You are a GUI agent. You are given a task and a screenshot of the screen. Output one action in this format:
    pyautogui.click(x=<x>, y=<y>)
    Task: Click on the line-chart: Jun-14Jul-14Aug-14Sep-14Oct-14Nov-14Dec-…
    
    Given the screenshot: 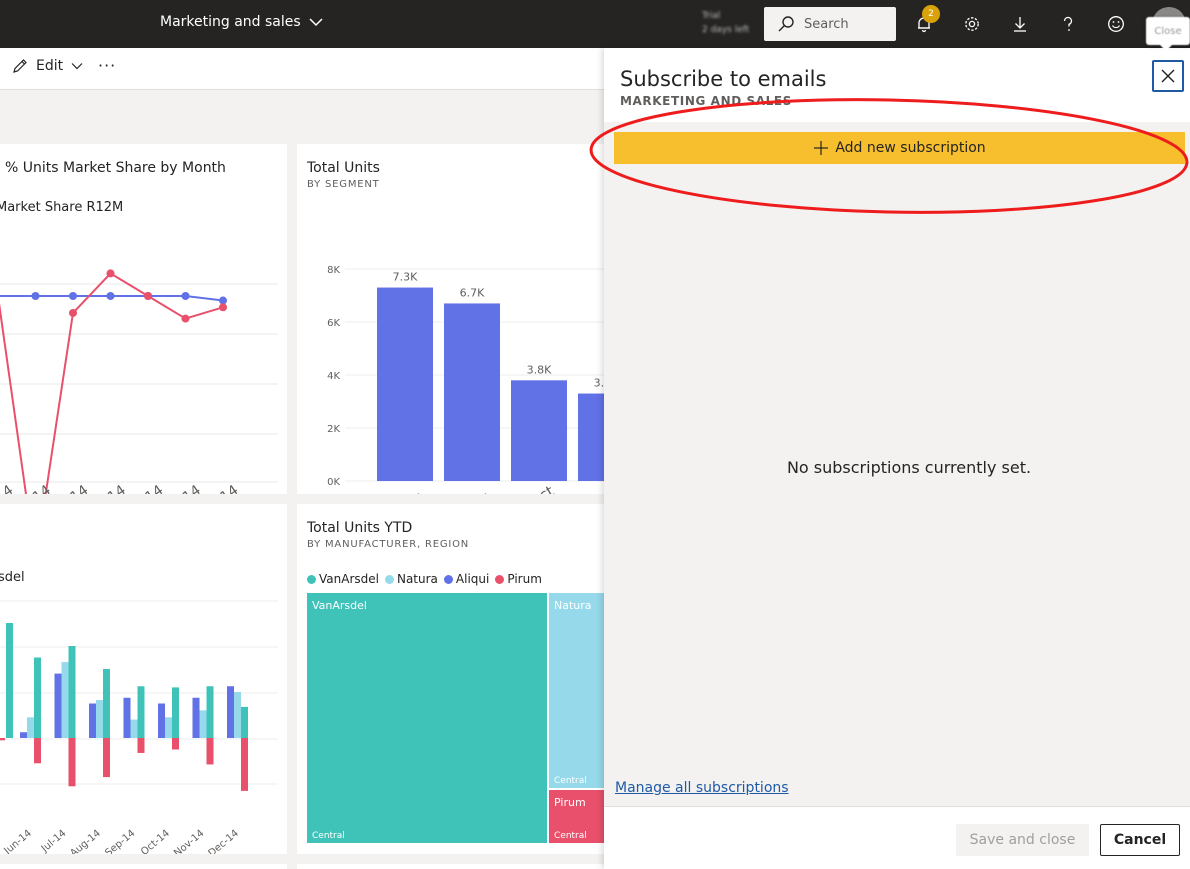 What is the action you would take?
    pyautogui.click(x=139, y=381)
    